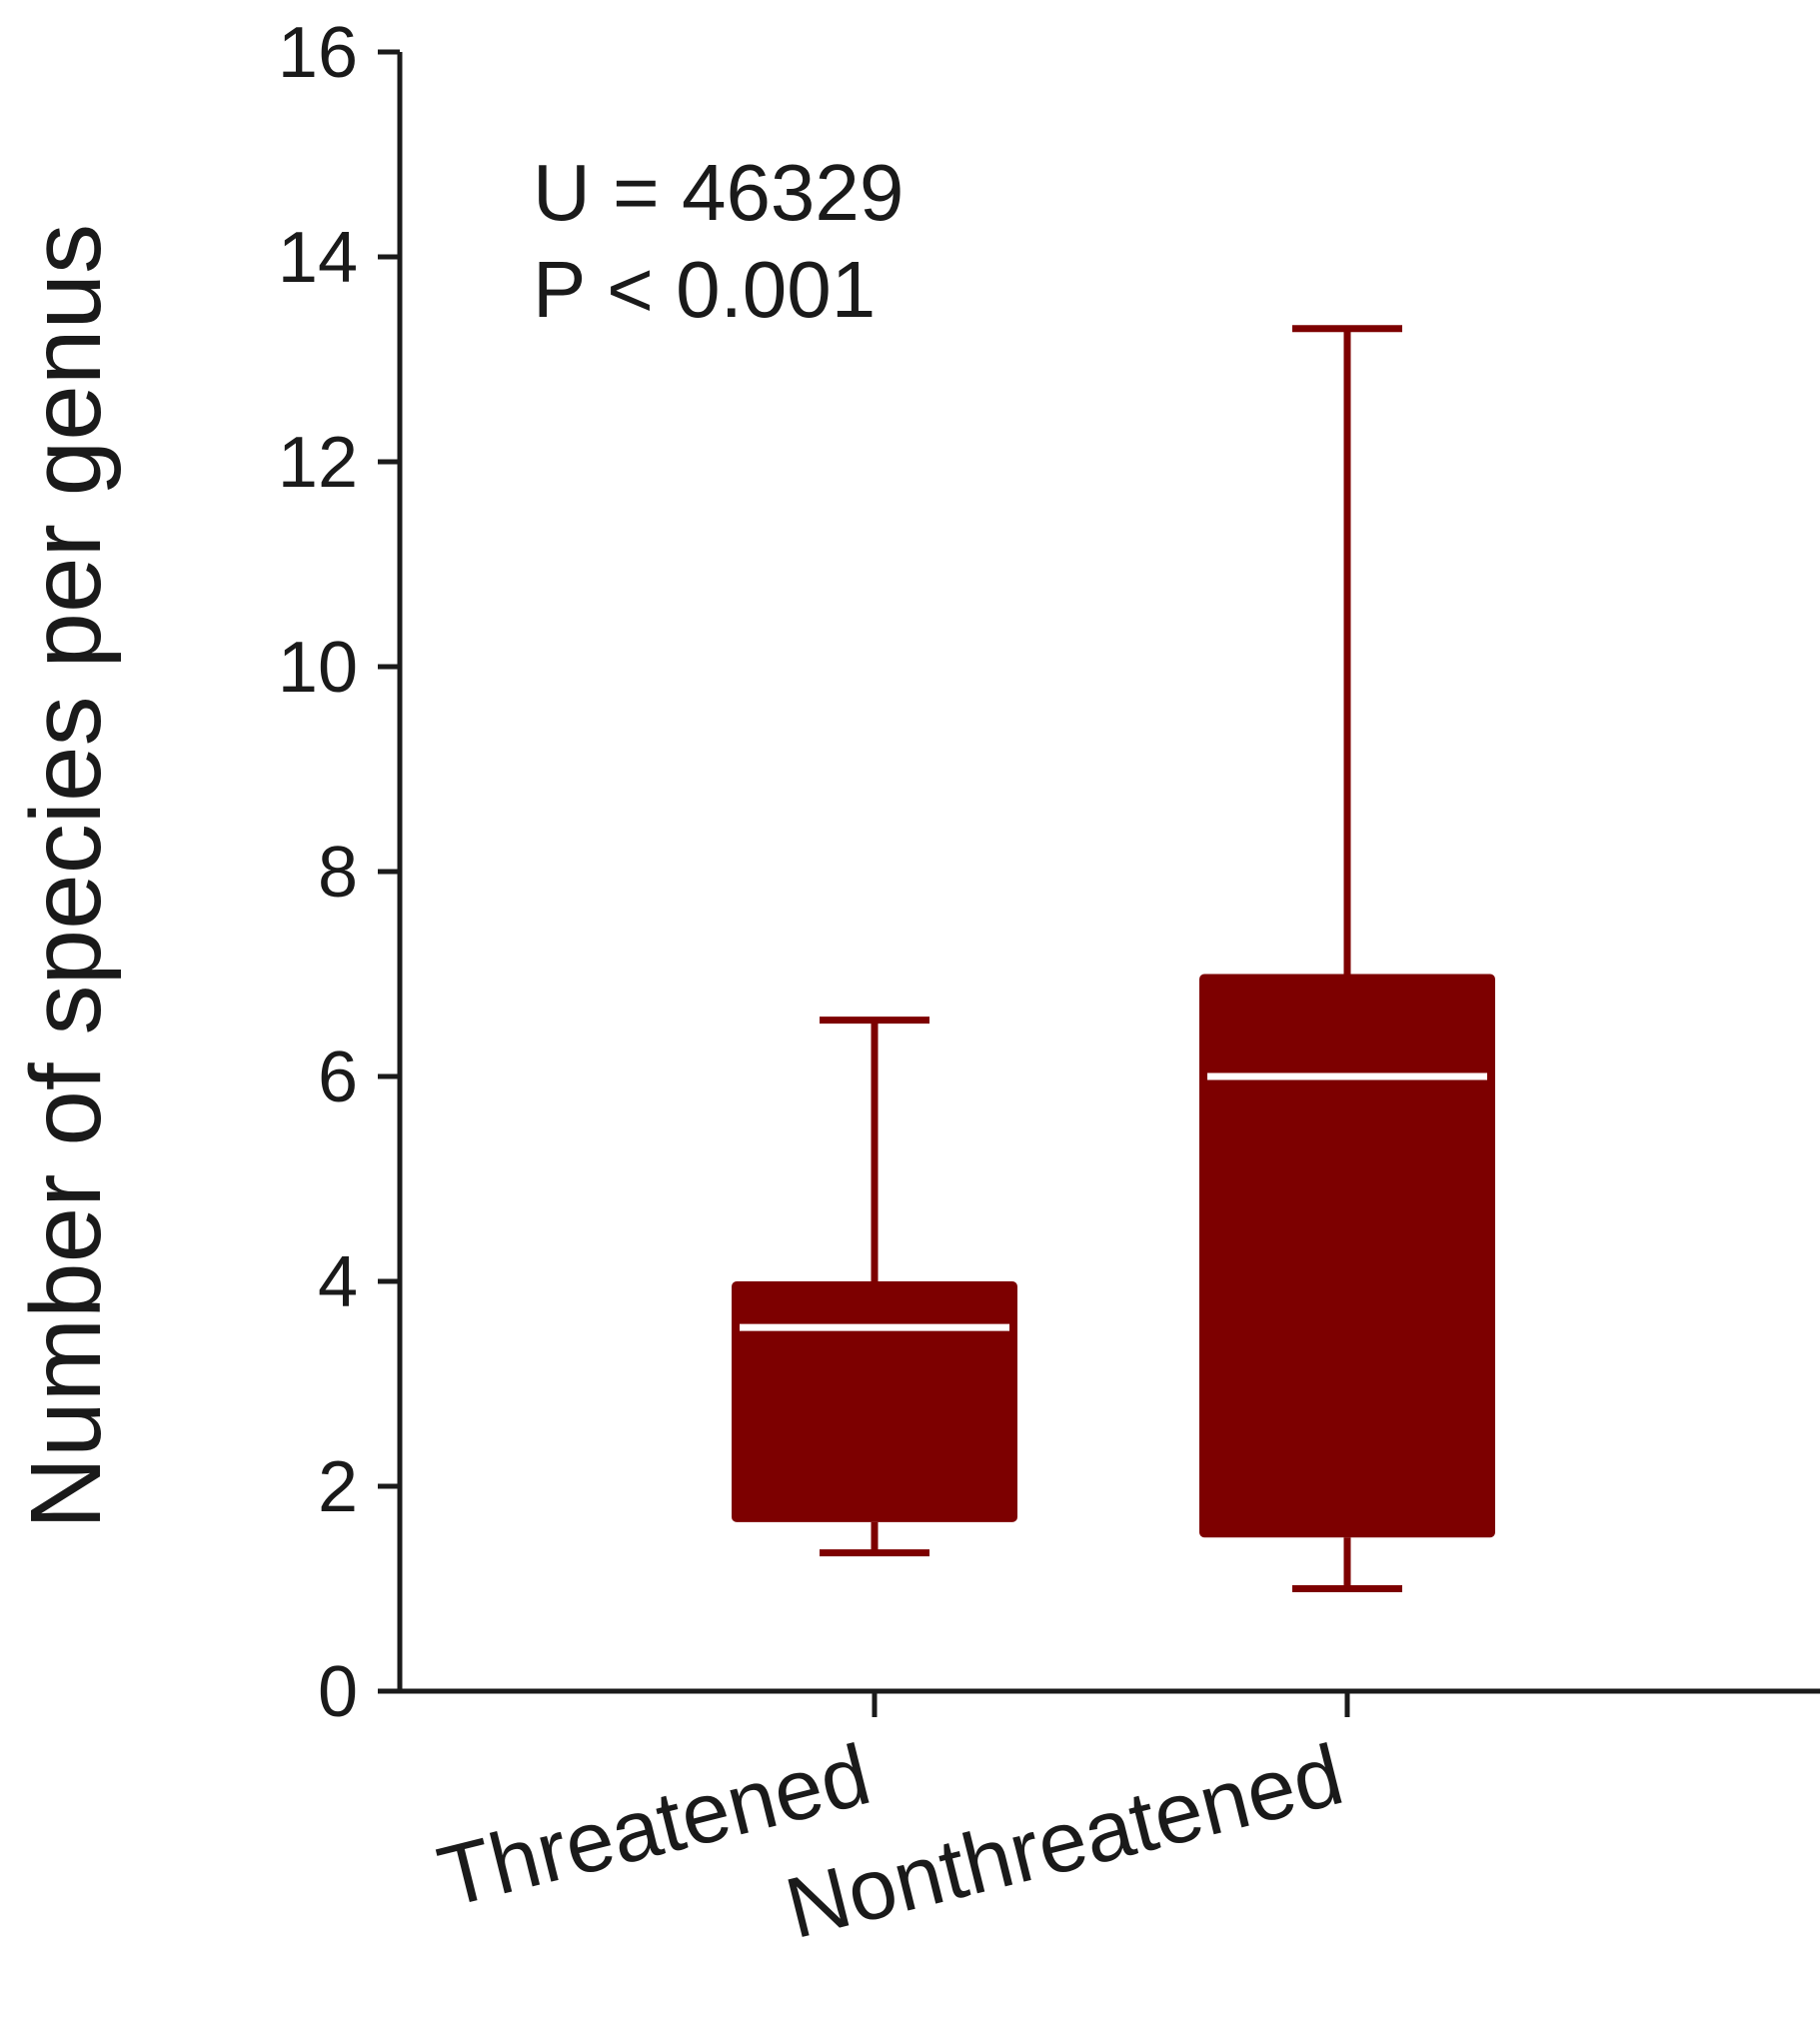  What do you see at coordinates (318, 463) in the screenshot?
I see `y-tick-label: 12` at bounding box center [318, 463].